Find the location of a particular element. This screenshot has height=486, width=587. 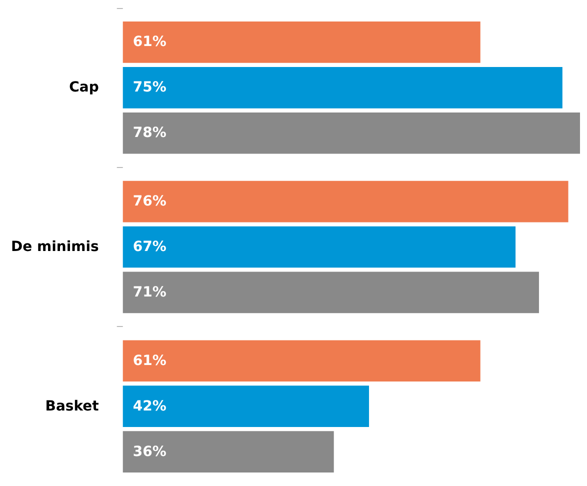

y-tick-label: De minimis is located at coordinates (54, 247).